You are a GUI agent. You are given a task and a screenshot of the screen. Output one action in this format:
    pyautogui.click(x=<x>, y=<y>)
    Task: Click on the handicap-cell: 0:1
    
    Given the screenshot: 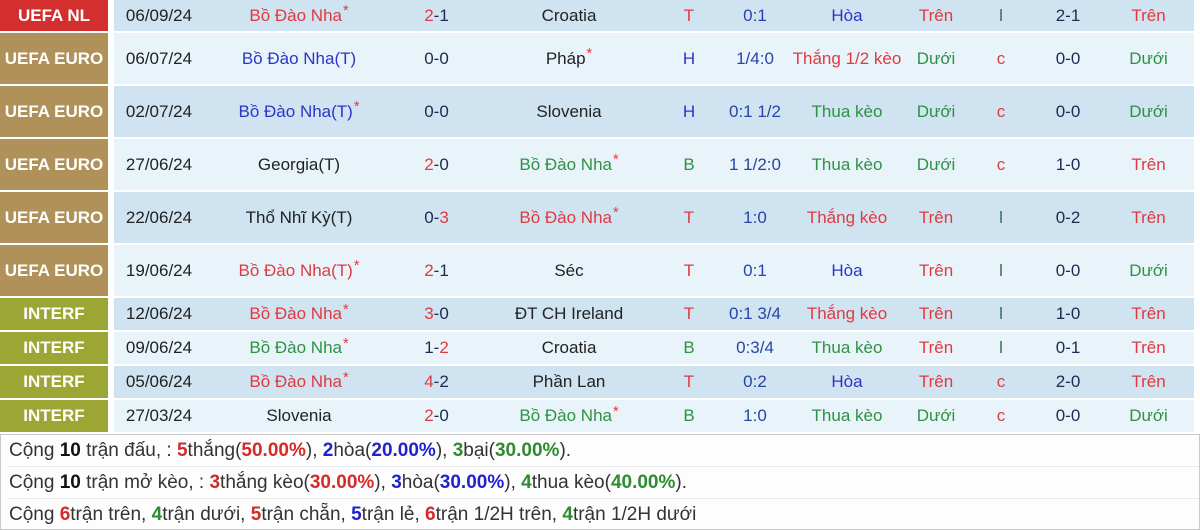 What is the action you would take?
    pyautogui.click(x=755, y=15)
    